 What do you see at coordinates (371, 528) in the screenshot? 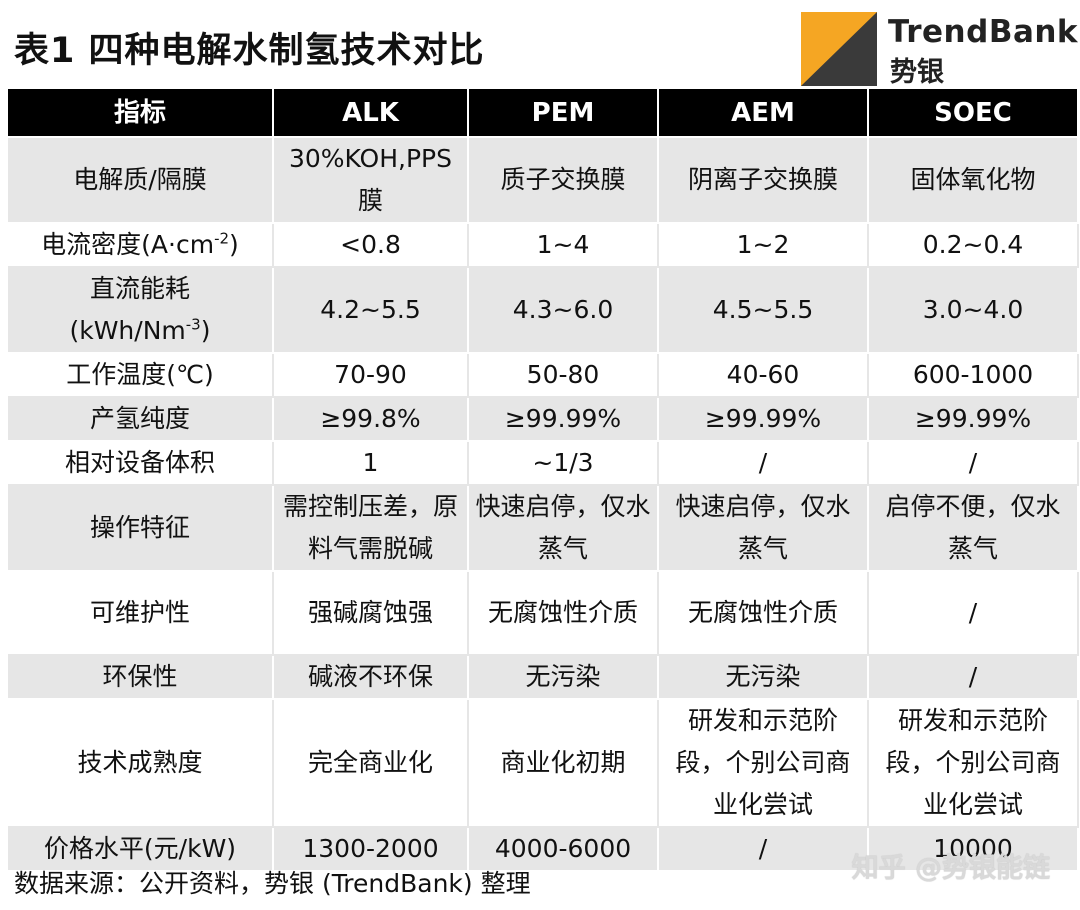
I see `table-cell: 需控制压差，原料气需脱碱` at bounding box center [371, 528].